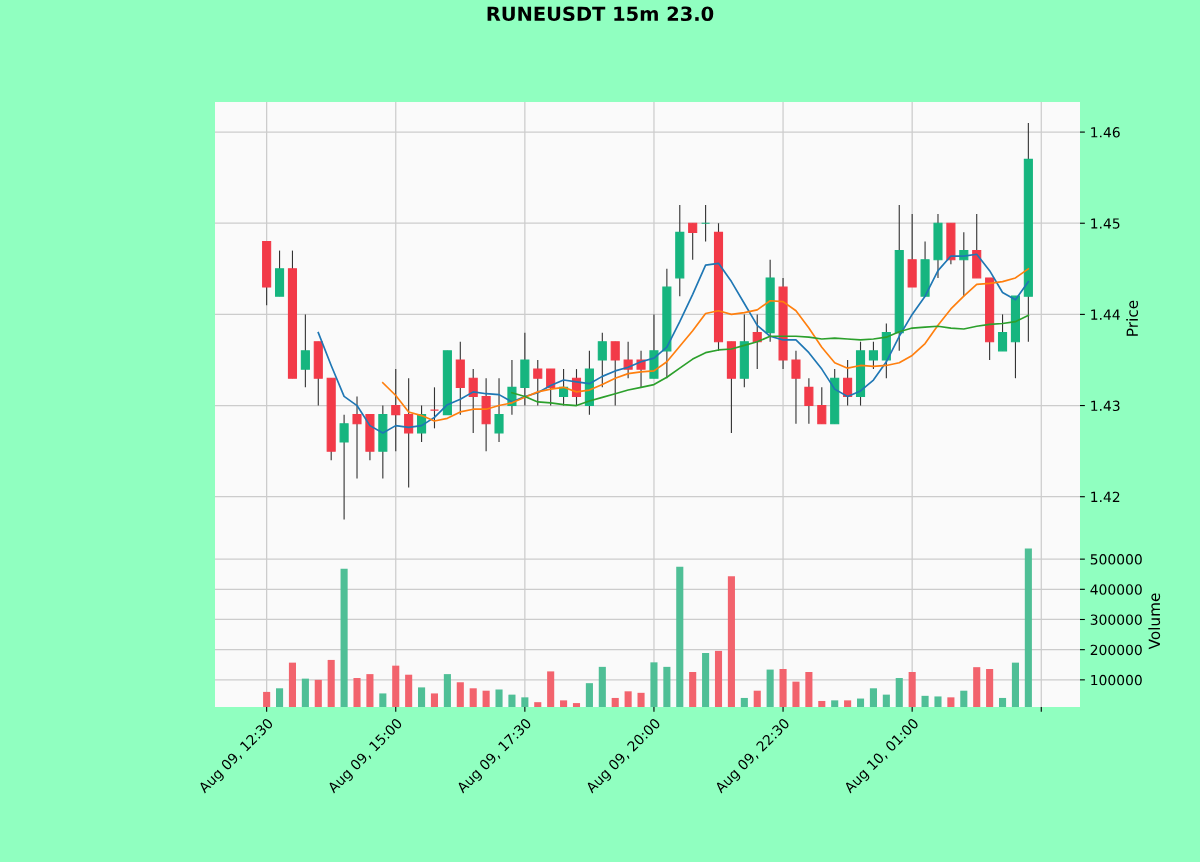  What do you see at coordinates (1105, 406) in the screenshot?
I see `y-tick-label: 1.43` at bounding box center [1105, 406].